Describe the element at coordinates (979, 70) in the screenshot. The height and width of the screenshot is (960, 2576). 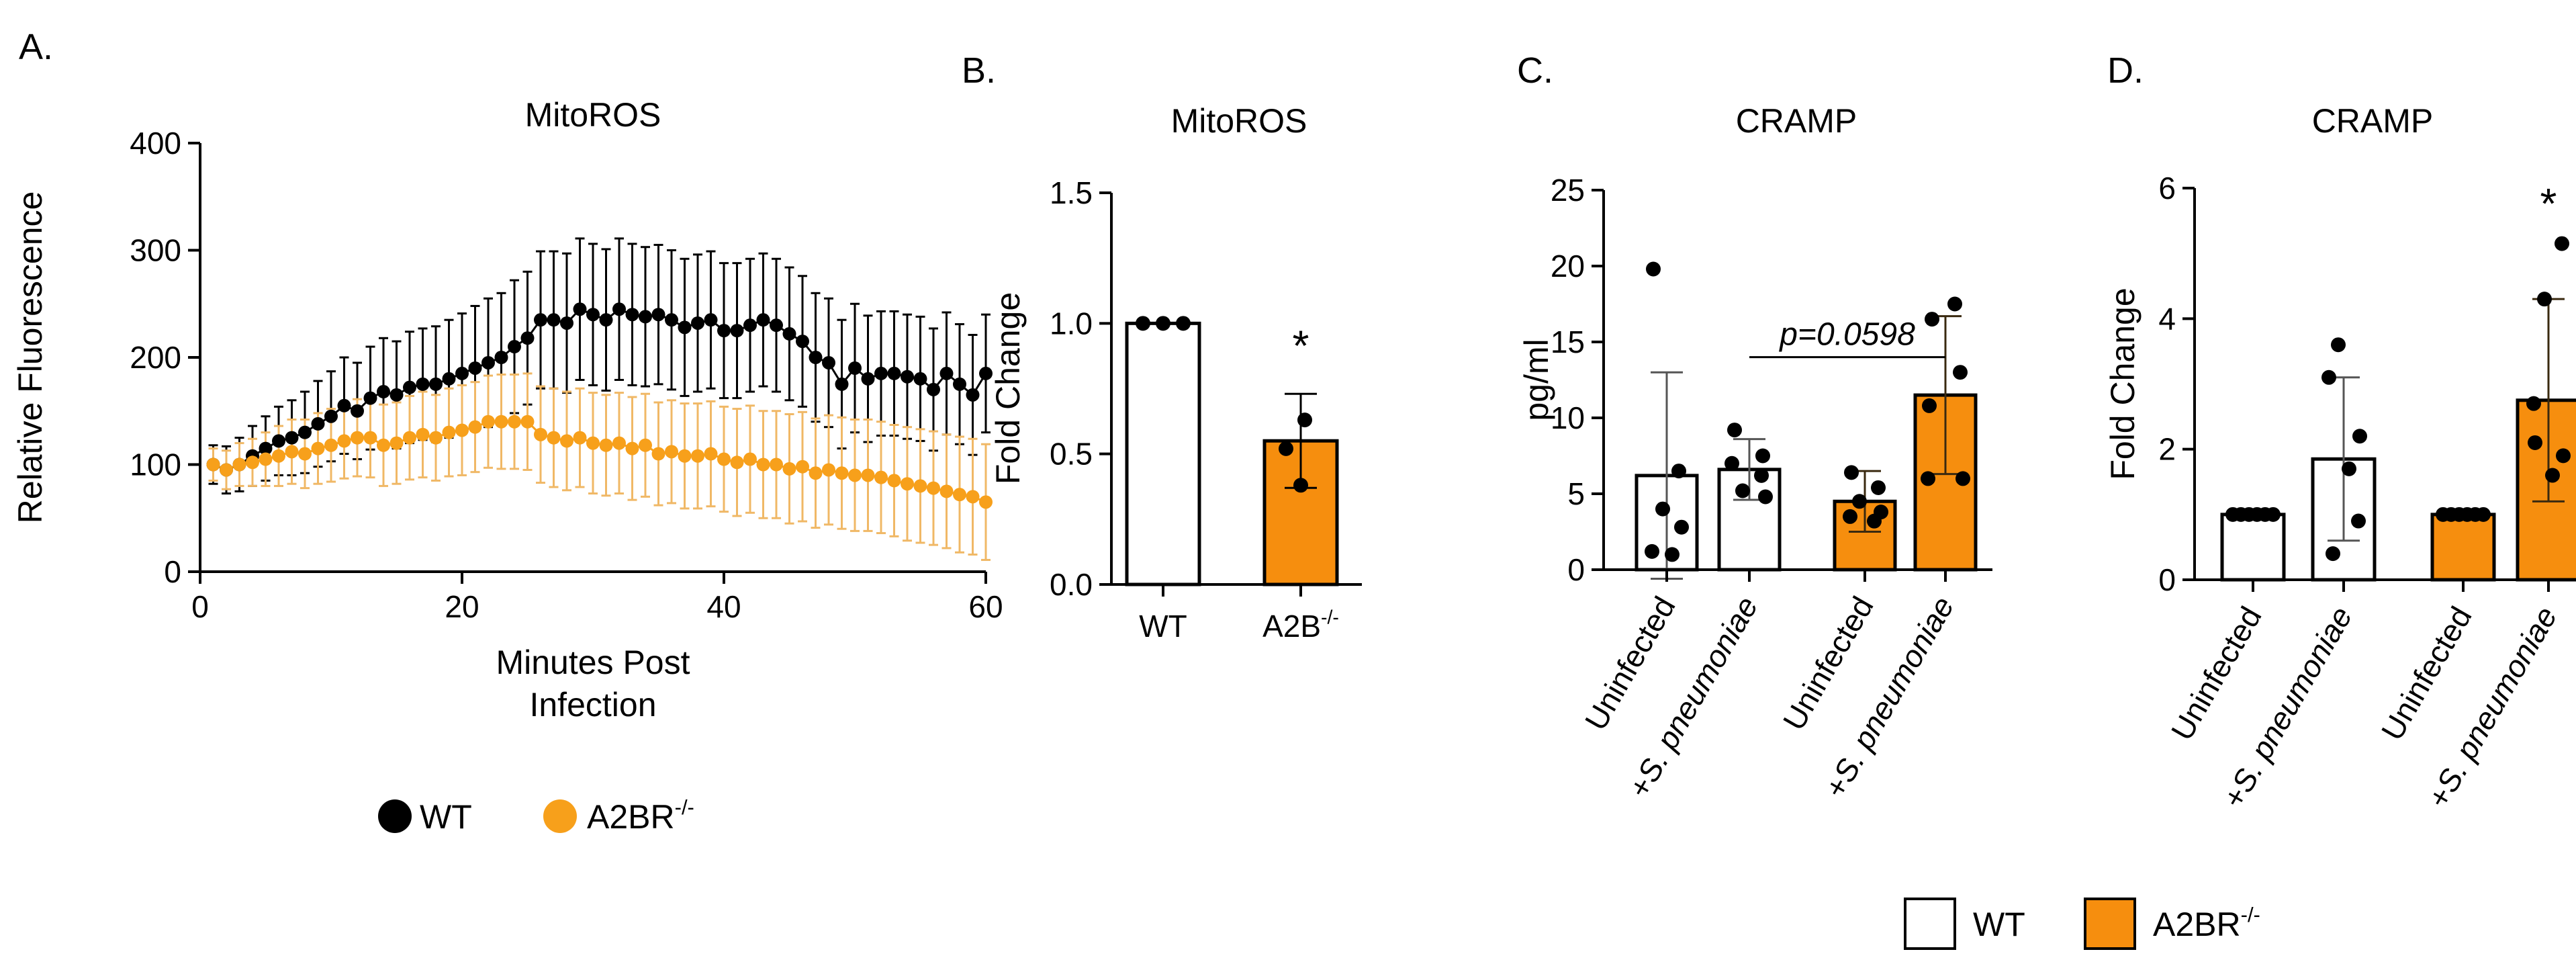
I see `panel-b-label: B.` at that location.